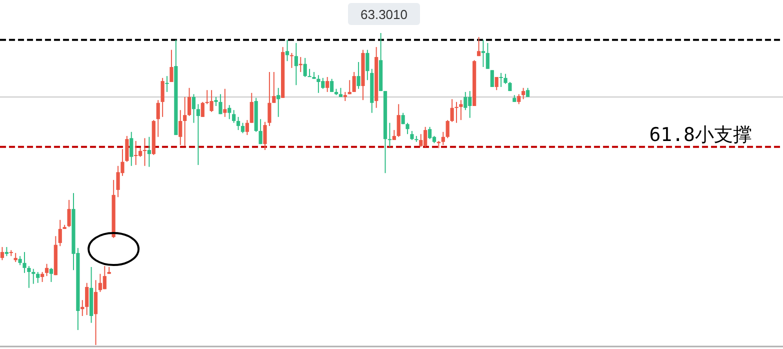 The width and height of the screenshot is (783, 349). What do you see at coordinates (384, 14) in the screenshot?
I see `text: 63.3010` at bounding box center [384, 14].